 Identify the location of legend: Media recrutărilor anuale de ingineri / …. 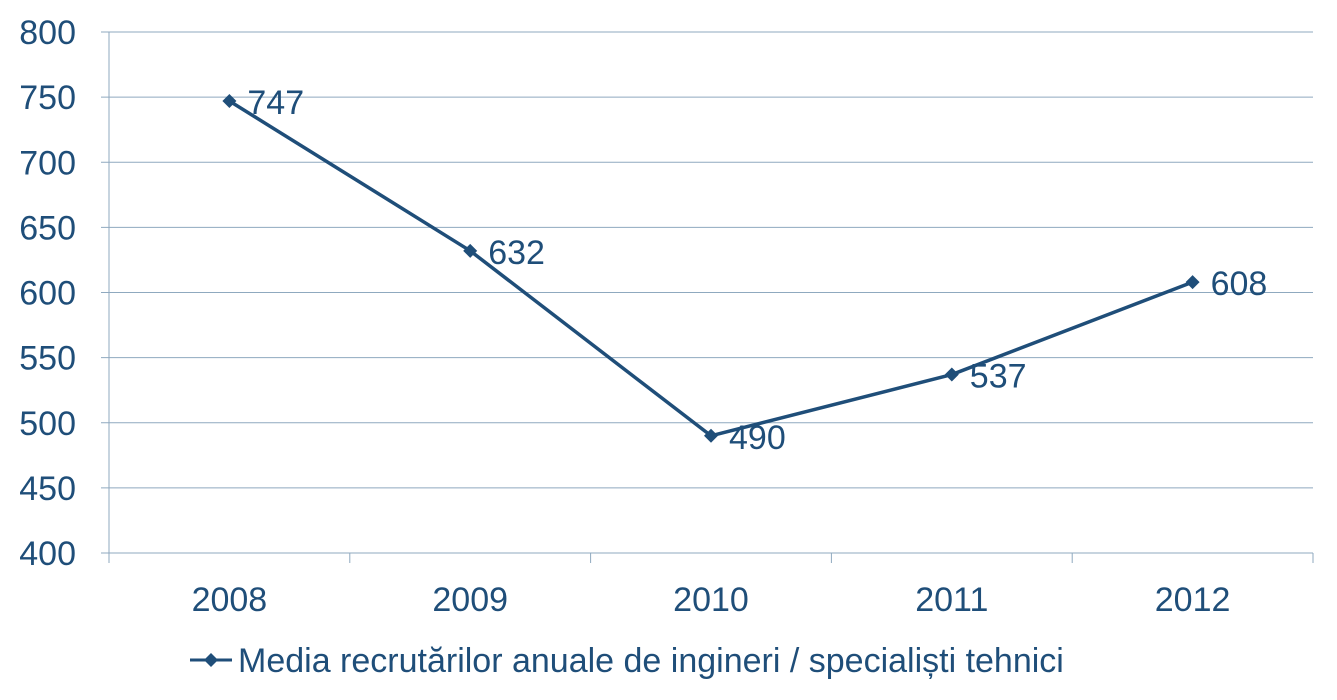
(627, 661).